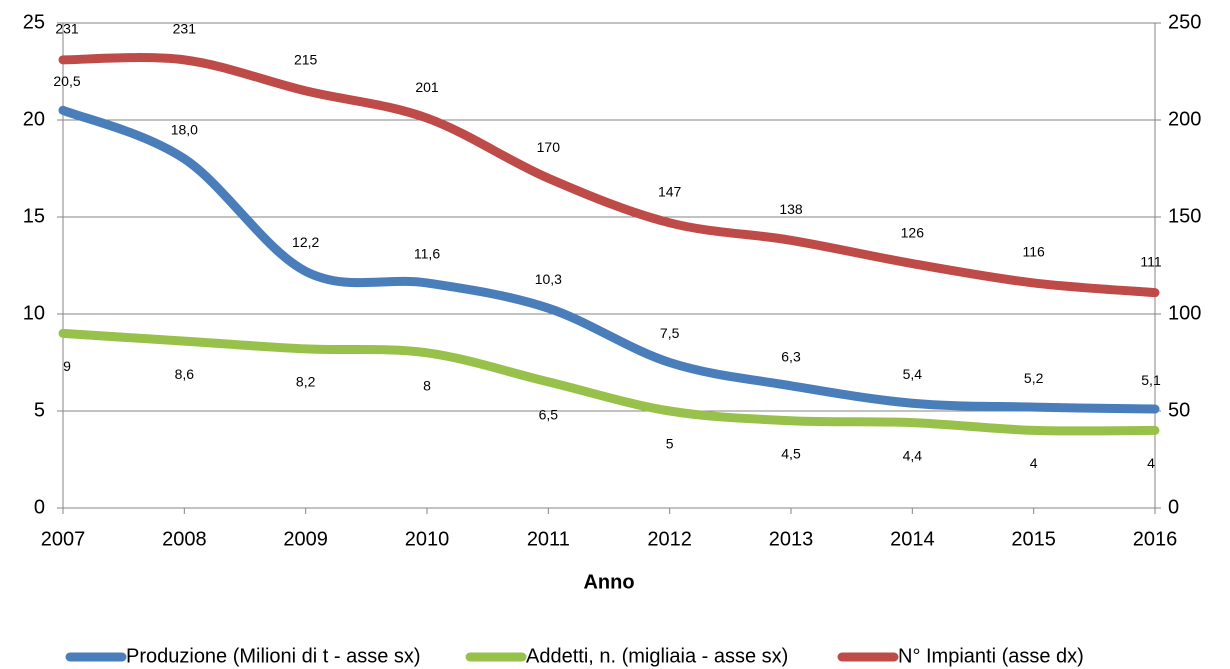 This screenshot has width=1230, height=669. I want to click on data-label: 5,4, so click(913, 374).